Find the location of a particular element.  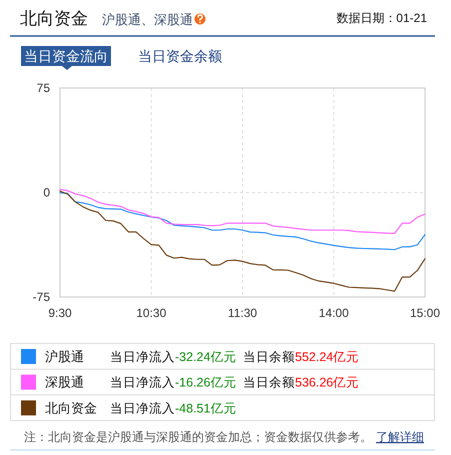

text: 数据日期：01-21 is located at coordinates (382, 18).